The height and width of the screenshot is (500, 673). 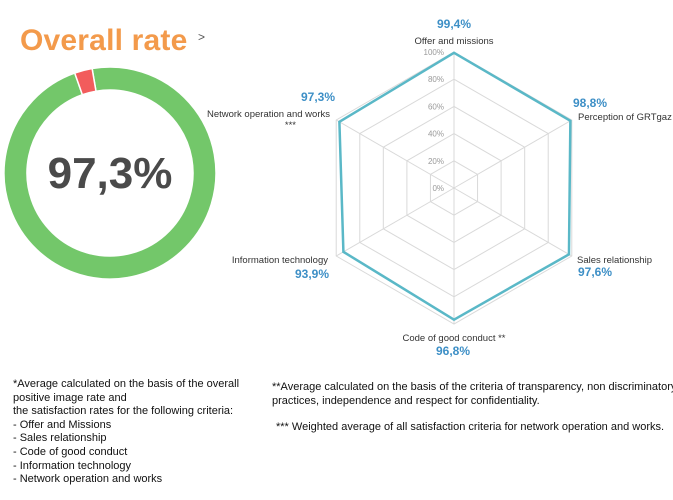 What do you see at coordinates (318, 97) in the screenshot?
I see `radar-value-label: 97,3%` at bounding box center [318, 97].